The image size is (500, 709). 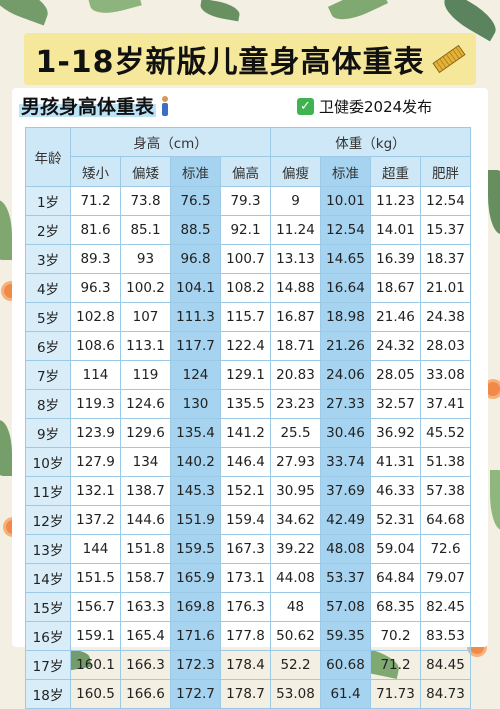 I want to click on height-cell: 145.3, so click(x=195, y=491).